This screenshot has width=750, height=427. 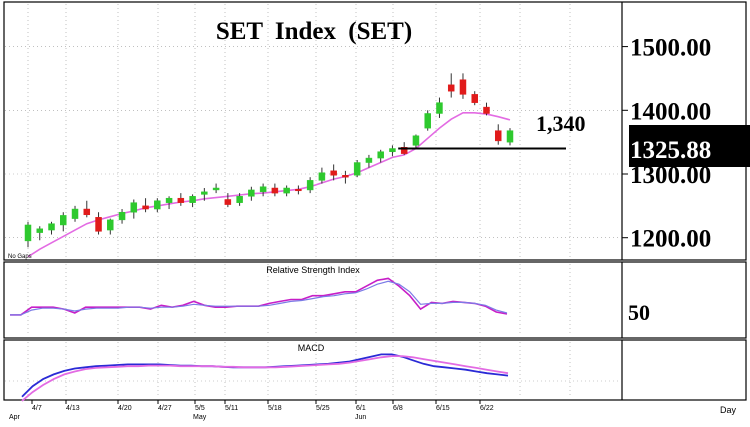 I want to click on no-gaps-label: No Gaps, so click(x=20, y=257).